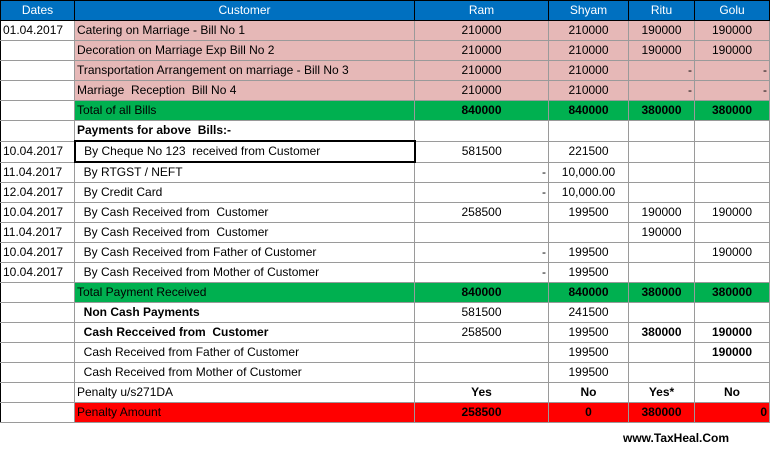  Describe the element at coordinates (244, 232) in the screenshot. I see `cell-customer: By Cash Received from Customer` at that location.